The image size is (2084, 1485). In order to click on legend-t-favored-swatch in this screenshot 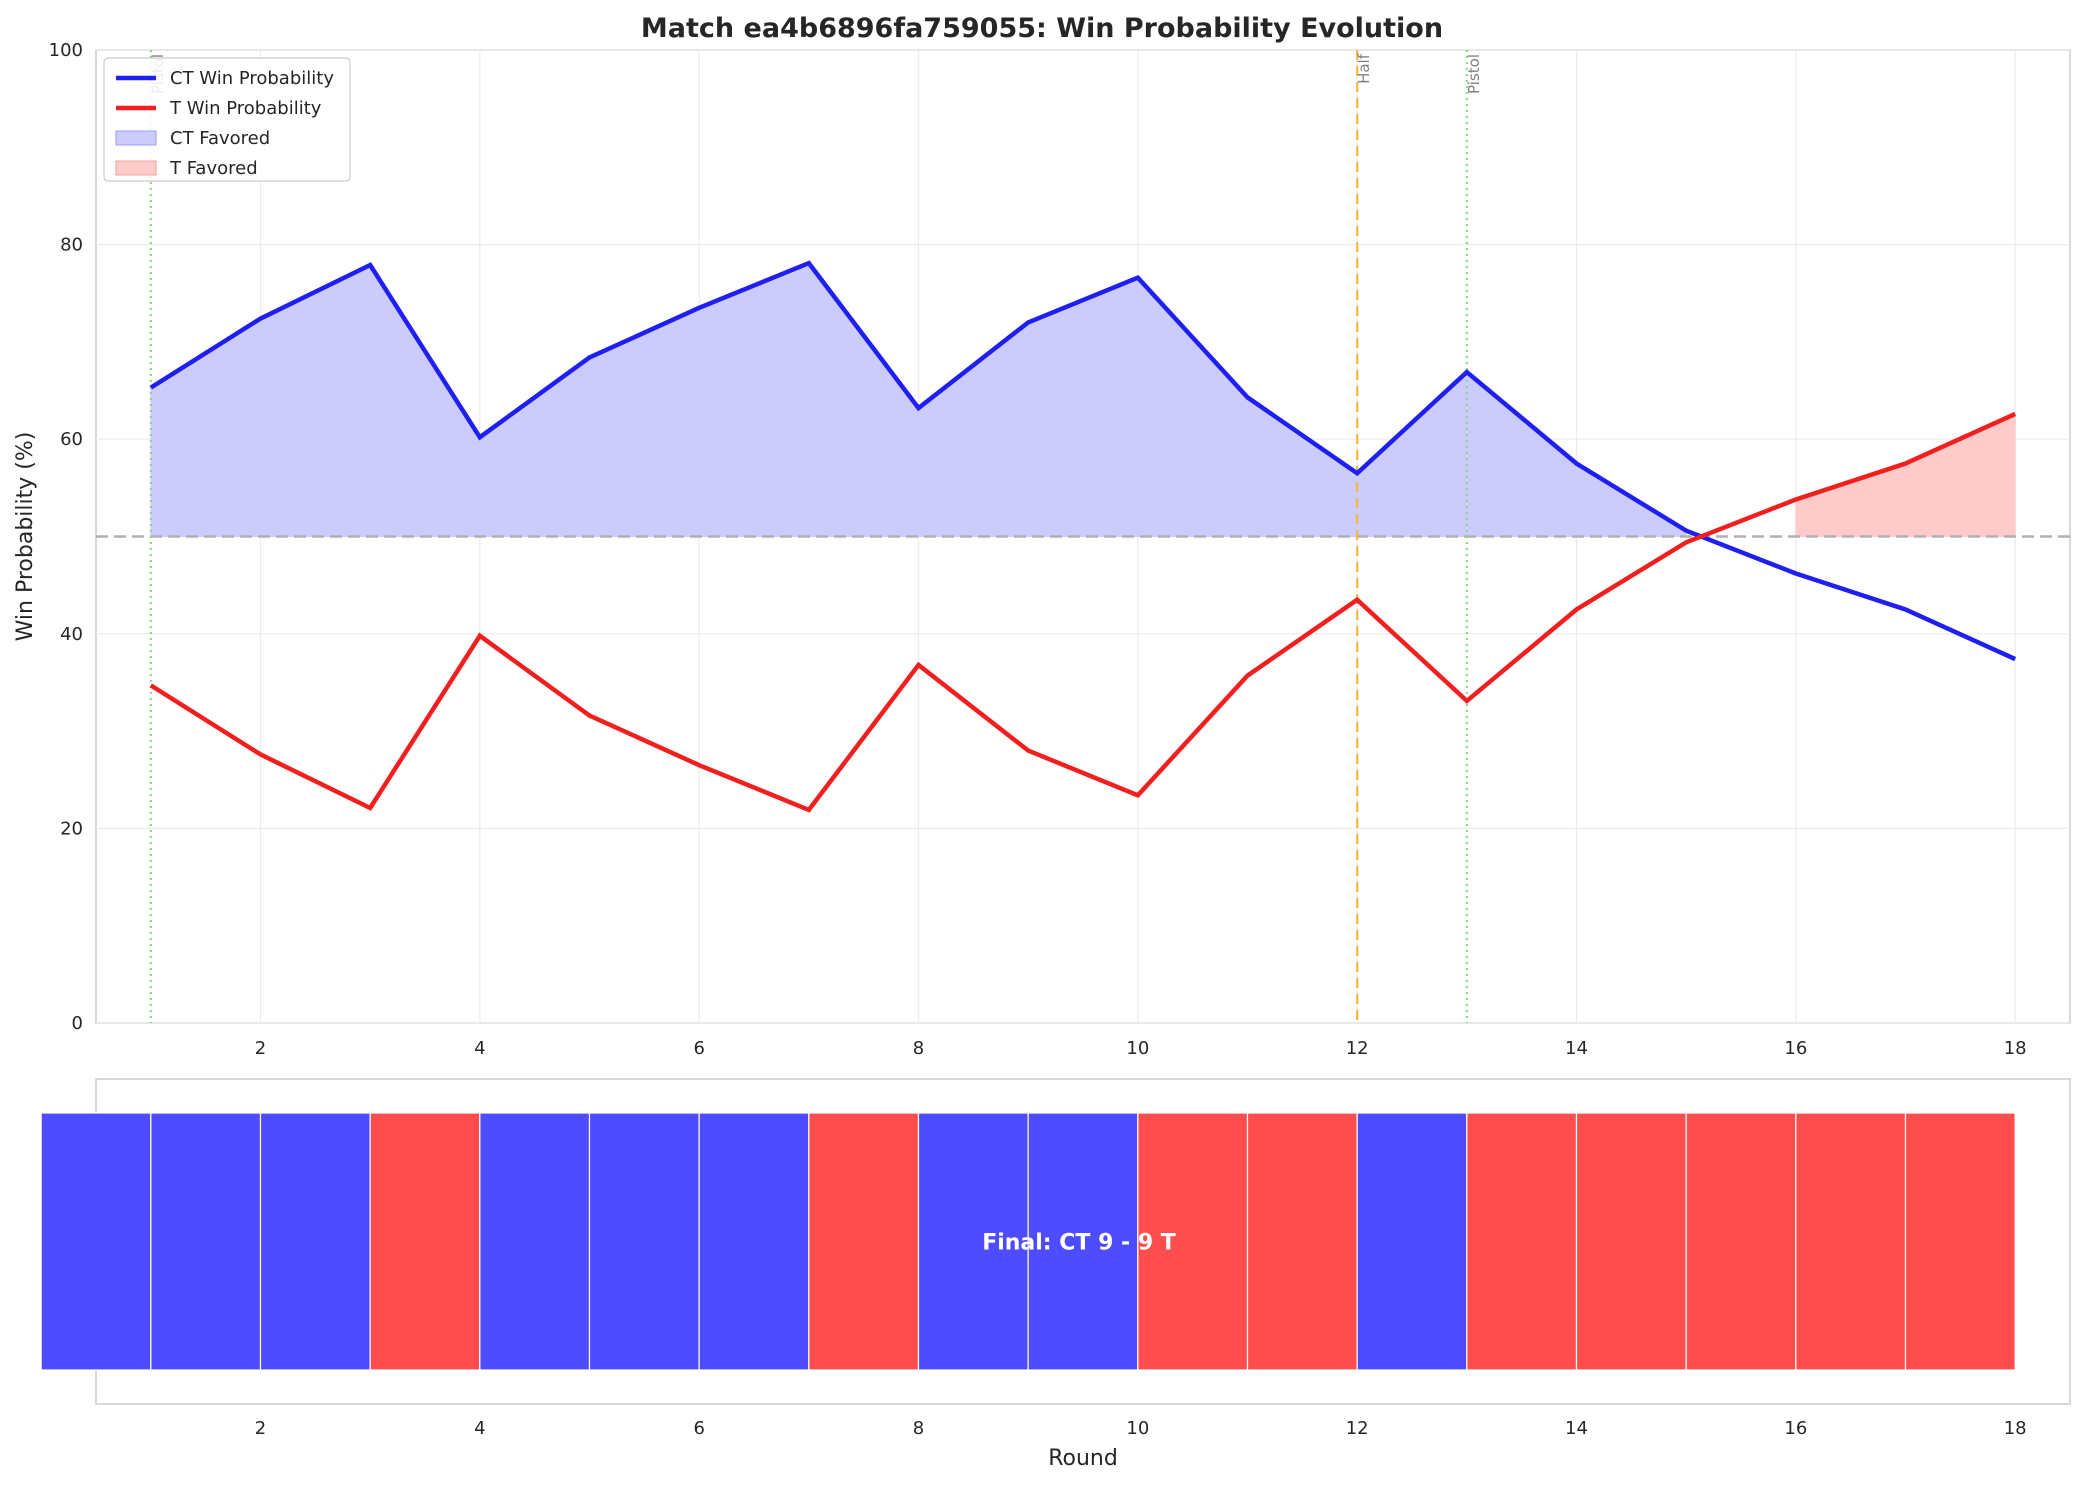, I will do `click(136, 168)`.